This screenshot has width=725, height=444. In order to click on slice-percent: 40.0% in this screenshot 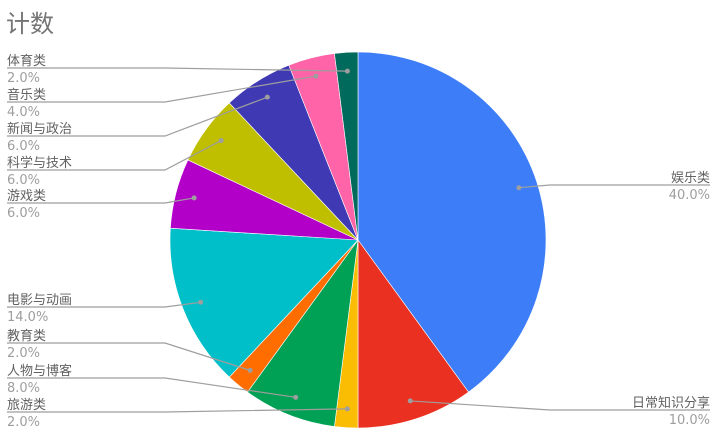, I will do `click(689, 195)`.